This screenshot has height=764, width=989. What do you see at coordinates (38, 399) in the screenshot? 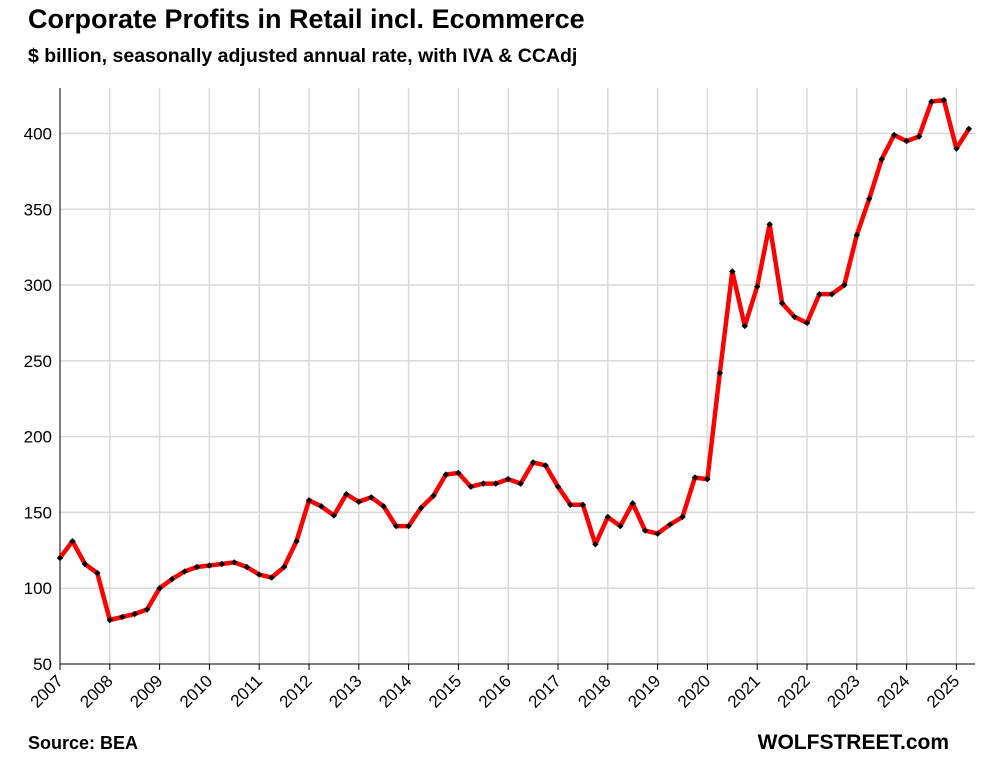
I see `y-tick-labels: 50 100 150 200 250 300 350 400` at bounding box center [38, 399].